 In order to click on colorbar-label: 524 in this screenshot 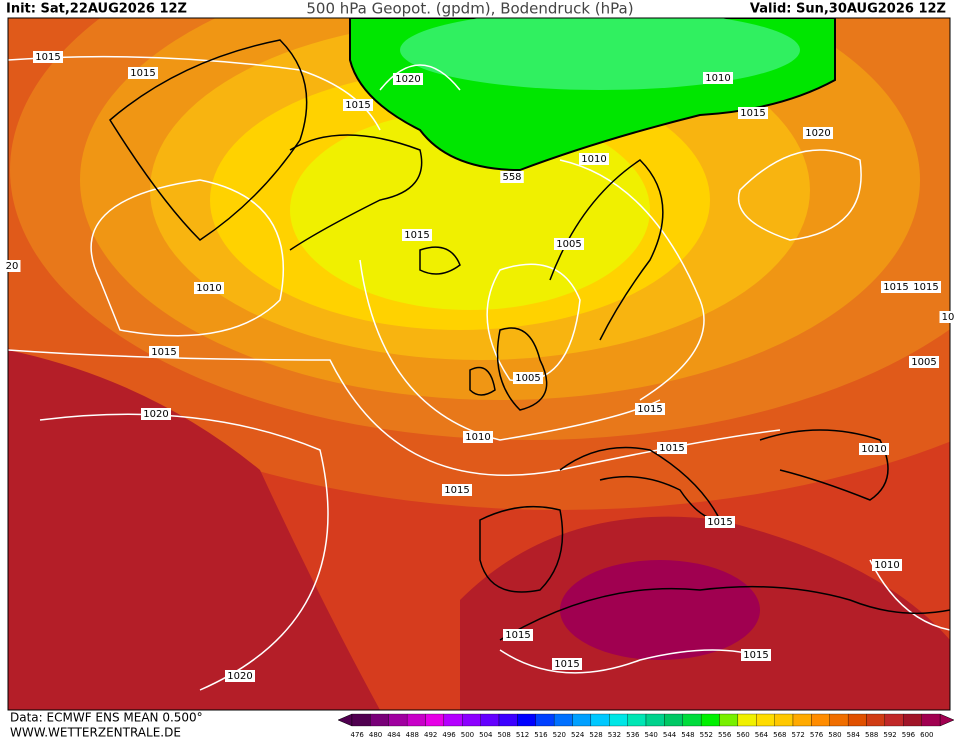, I will do `click(578, 735)`.